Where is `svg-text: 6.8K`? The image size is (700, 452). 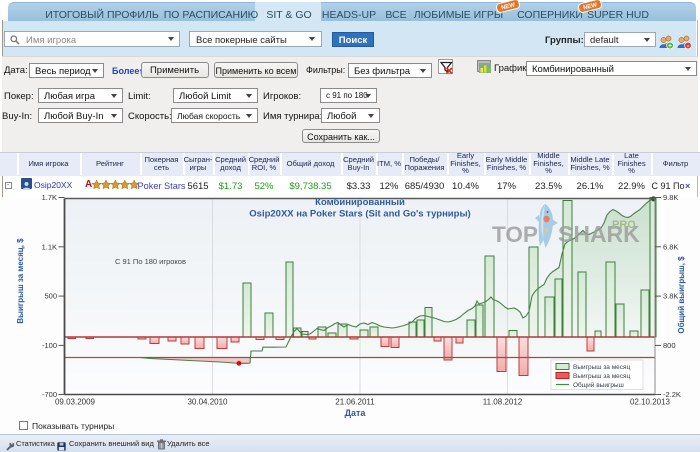
svg-text: 6.8K is located at coordinates (670, 246).